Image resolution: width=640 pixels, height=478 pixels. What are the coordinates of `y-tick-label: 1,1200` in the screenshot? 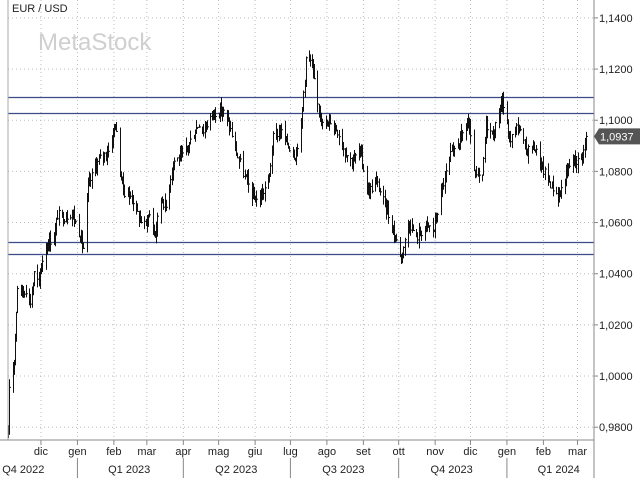 It's located at (616, 70).